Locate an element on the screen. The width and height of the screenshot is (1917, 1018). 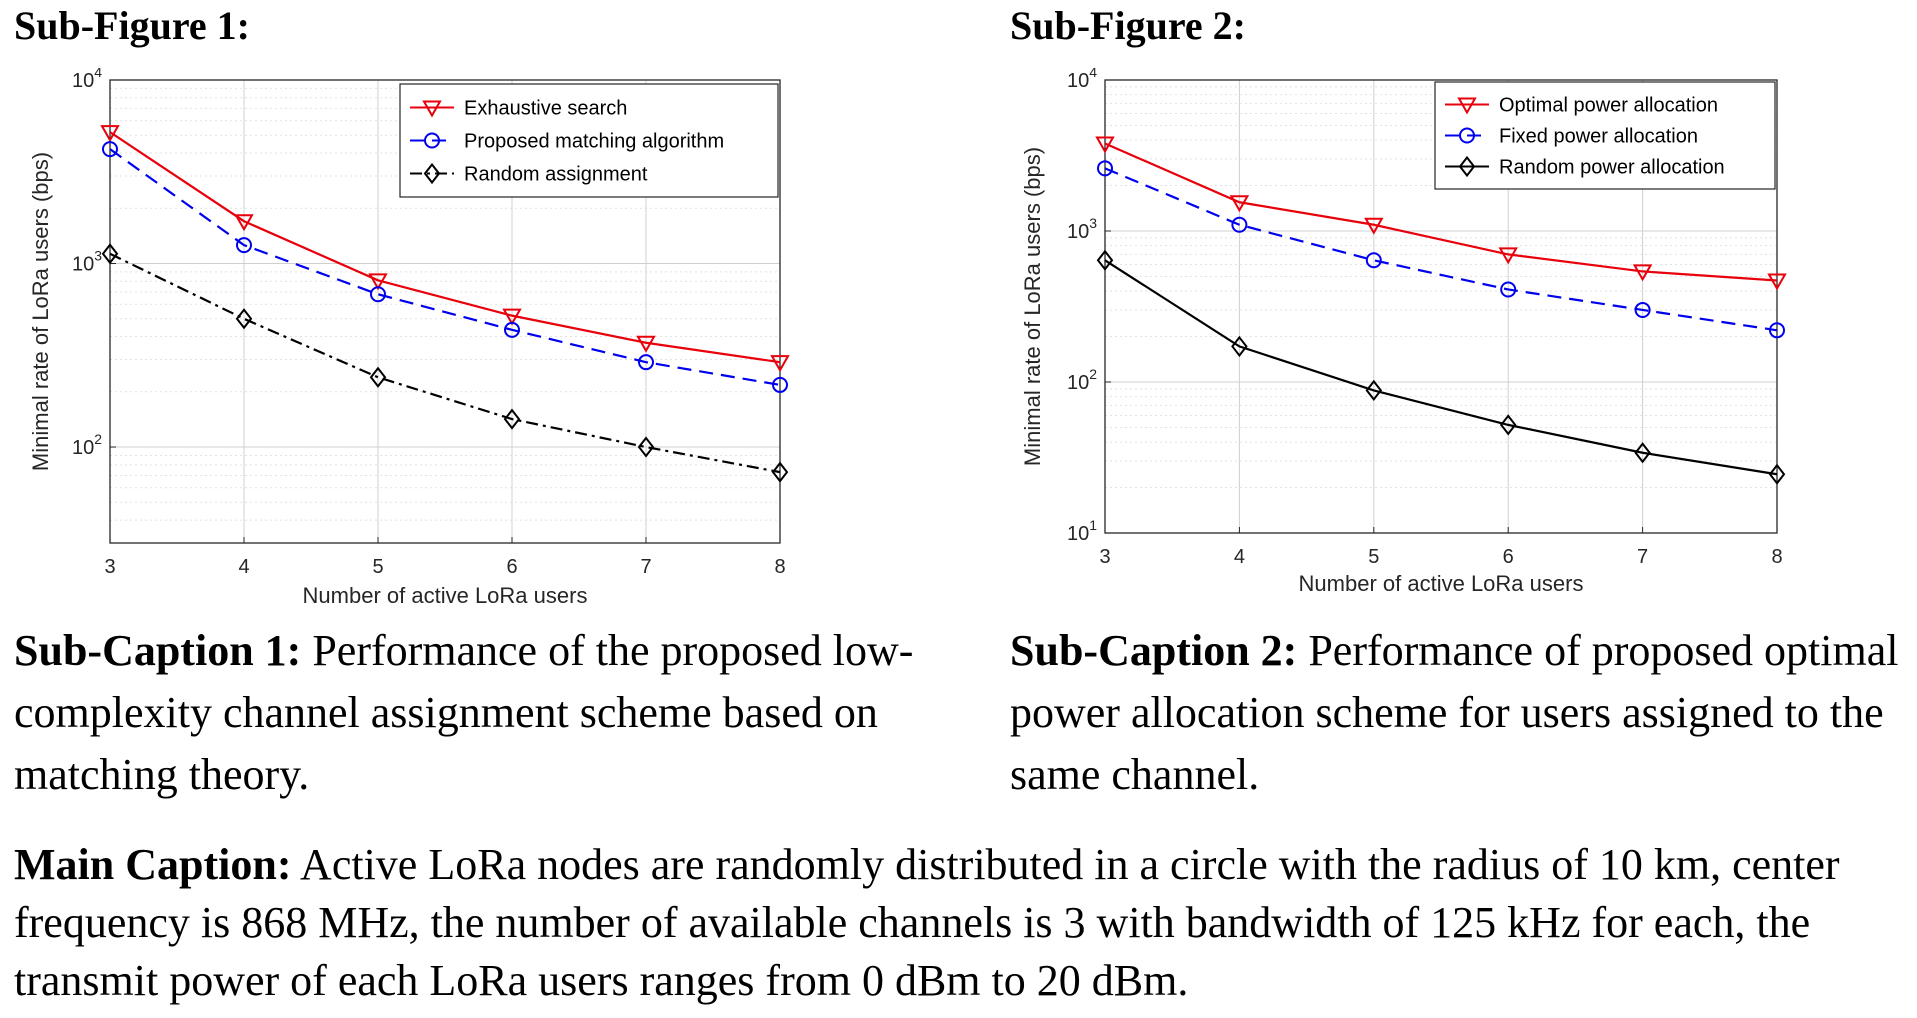
chart-2-x-tick-label: 6 is located at coordinates (1508, 557).